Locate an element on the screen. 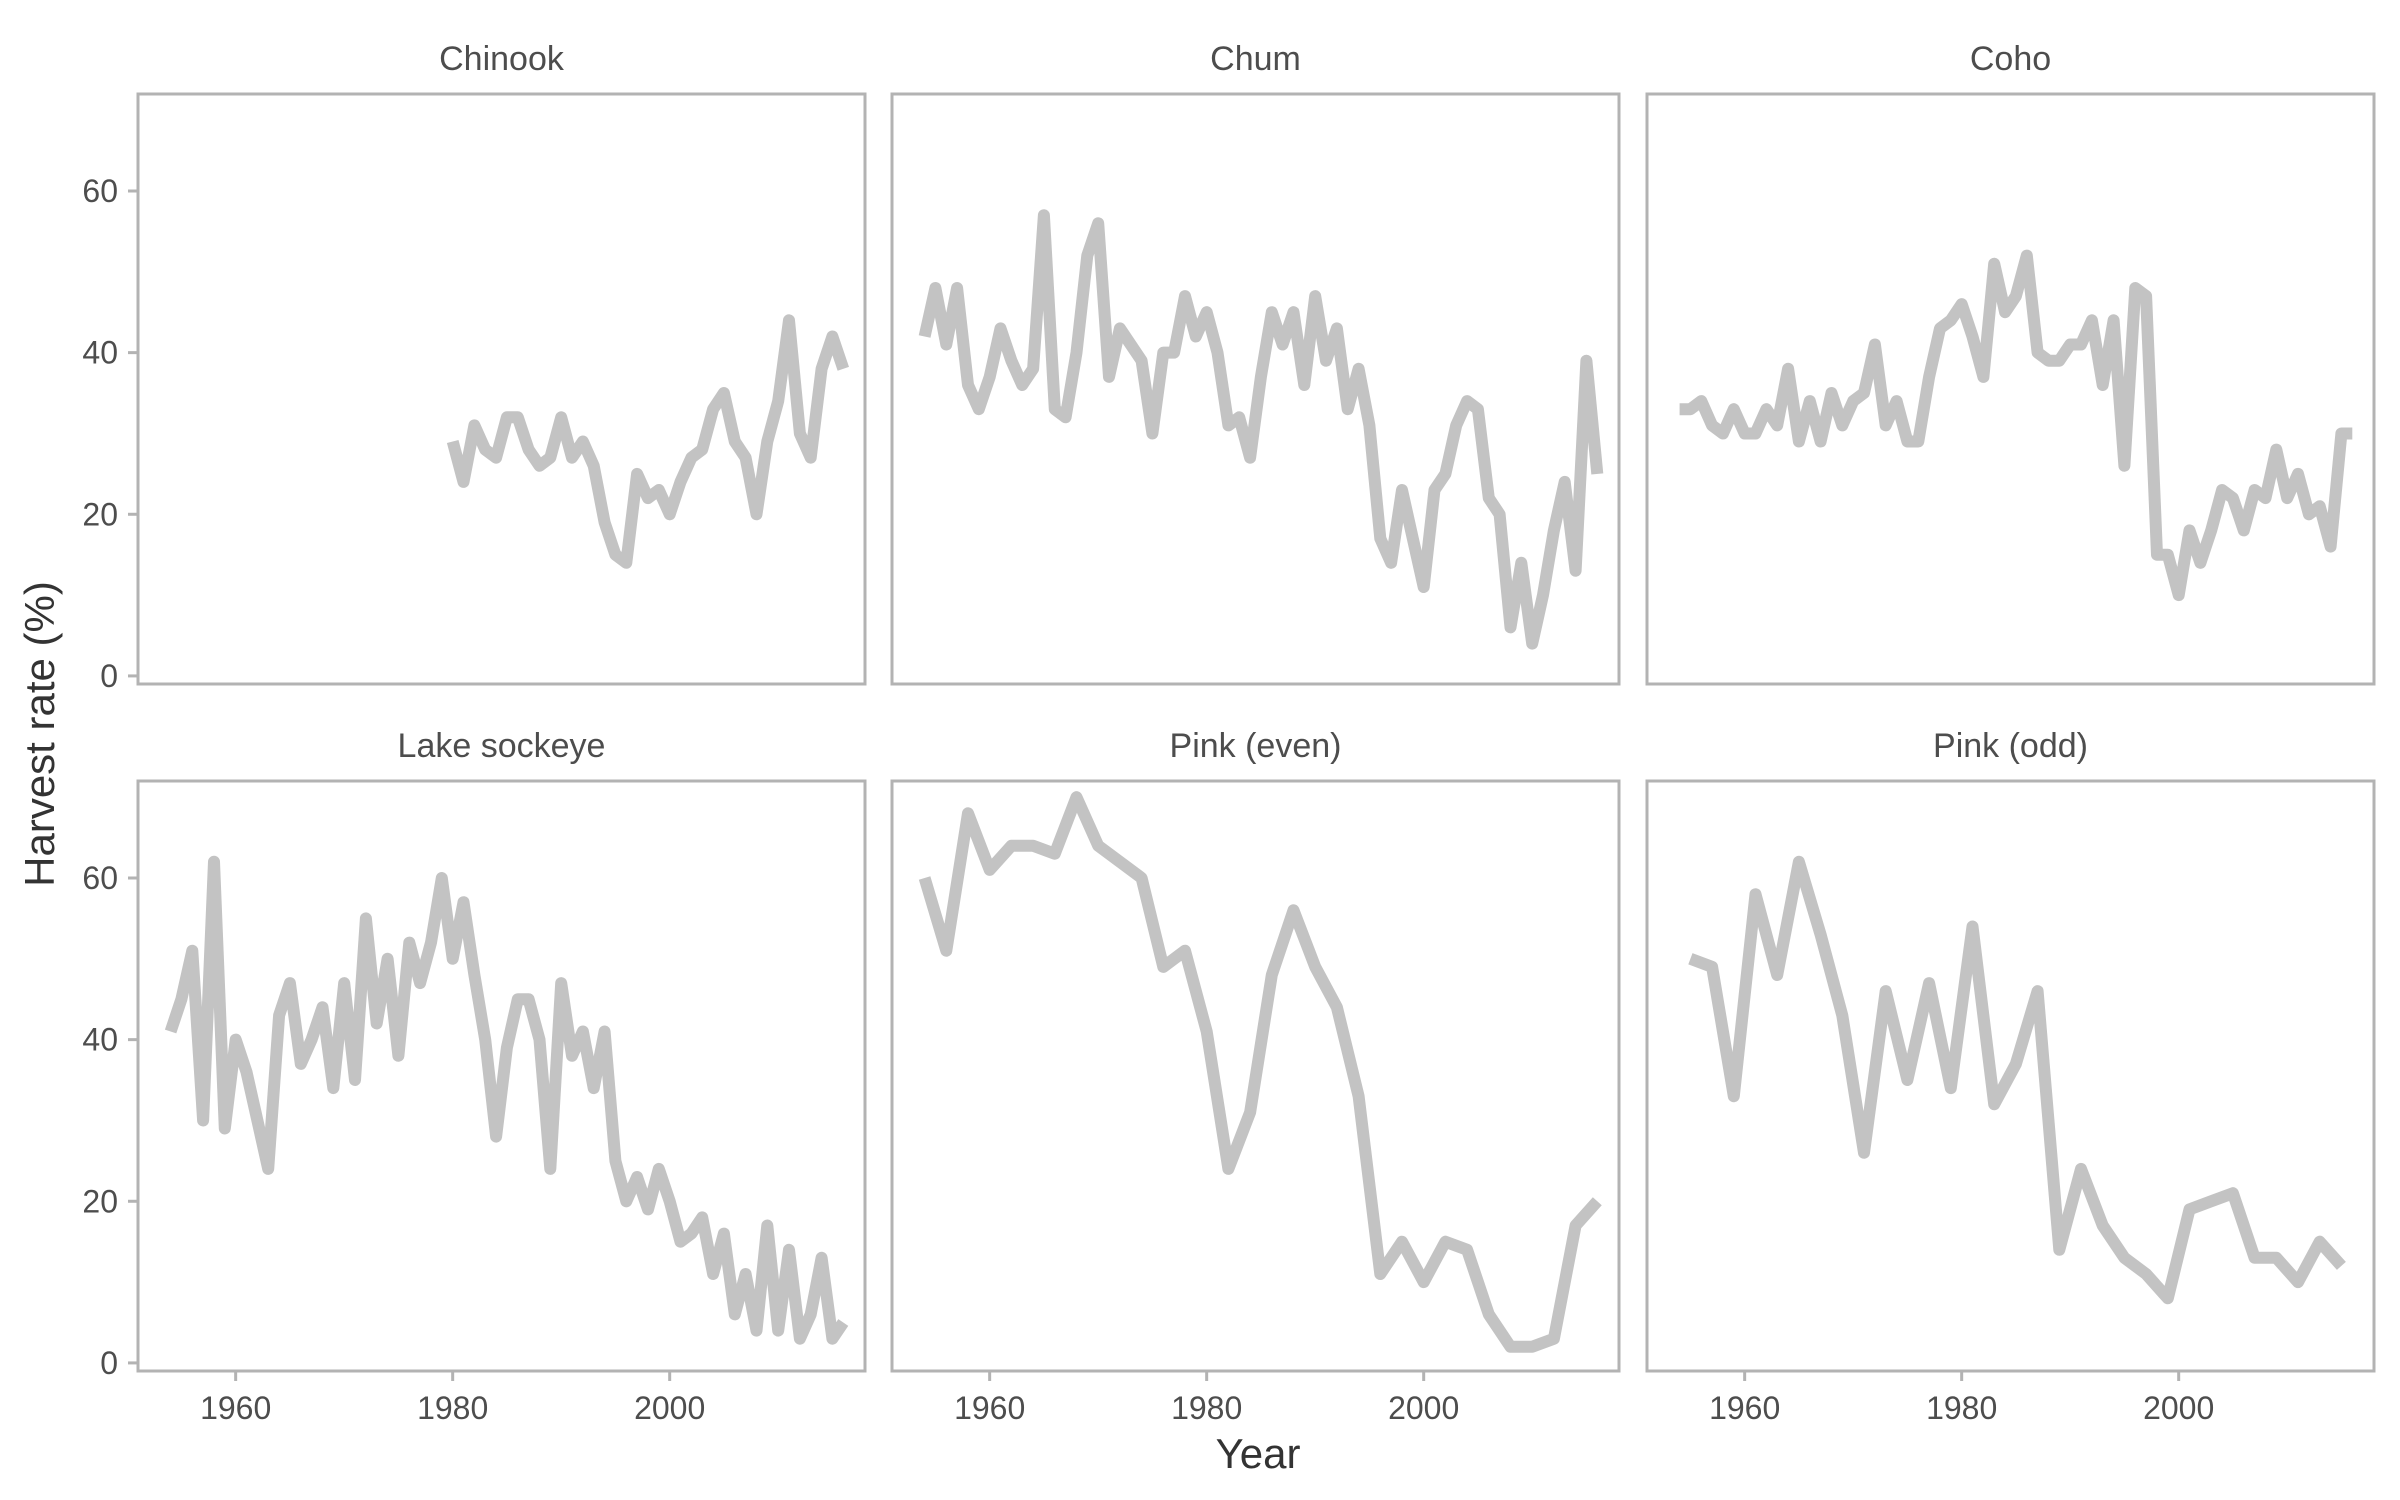 Image resolution: width=2400 pixels, height=1500 pixels. series-line-lake-sockeye is located at coordinates (506, 1100).